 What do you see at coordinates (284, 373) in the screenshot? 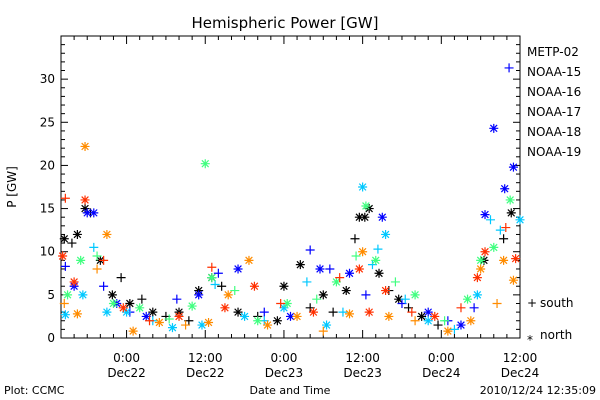
I see `x-tick-date-label: Dec23` at bounding box center [284, 373].